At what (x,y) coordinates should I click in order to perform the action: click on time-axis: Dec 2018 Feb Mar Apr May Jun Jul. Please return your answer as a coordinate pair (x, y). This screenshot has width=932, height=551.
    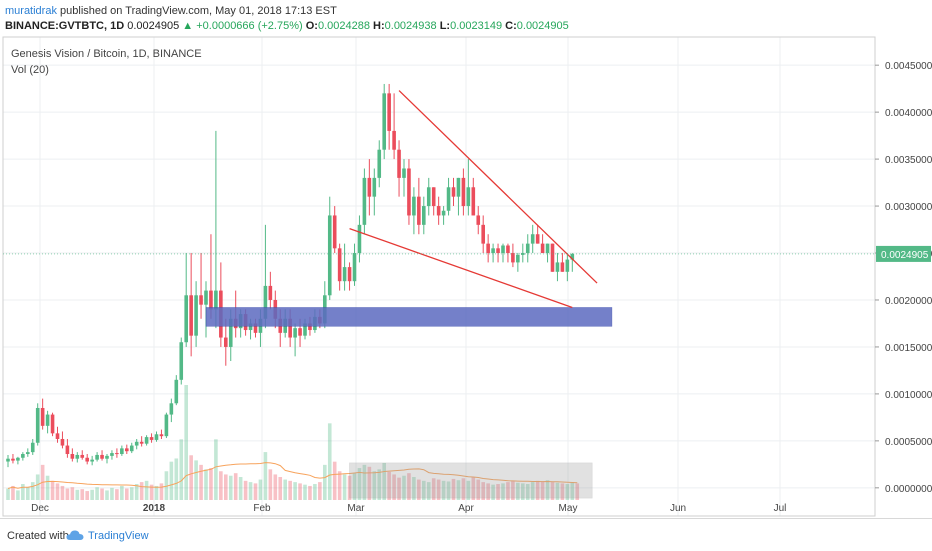
    Looking at the image, I should click on (408, 508).